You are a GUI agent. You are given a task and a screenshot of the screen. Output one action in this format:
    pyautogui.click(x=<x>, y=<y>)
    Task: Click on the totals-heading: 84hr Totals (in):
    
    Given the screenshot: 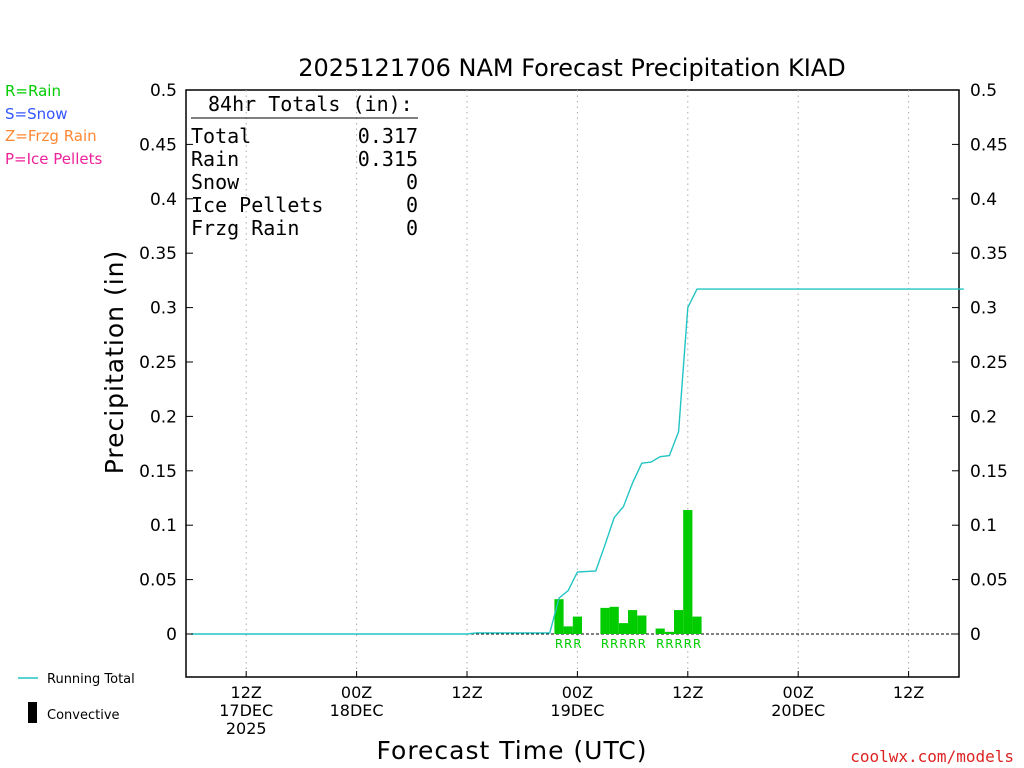 What is the action you would take?
    pyautogui.click(x=310, y=104)
    